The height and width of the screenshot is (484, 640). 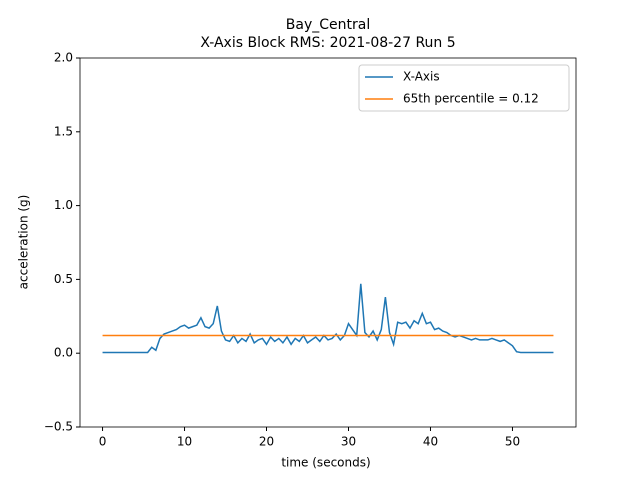 I want to click on y-tick-label: 1.5, so click(x=63, y=131).